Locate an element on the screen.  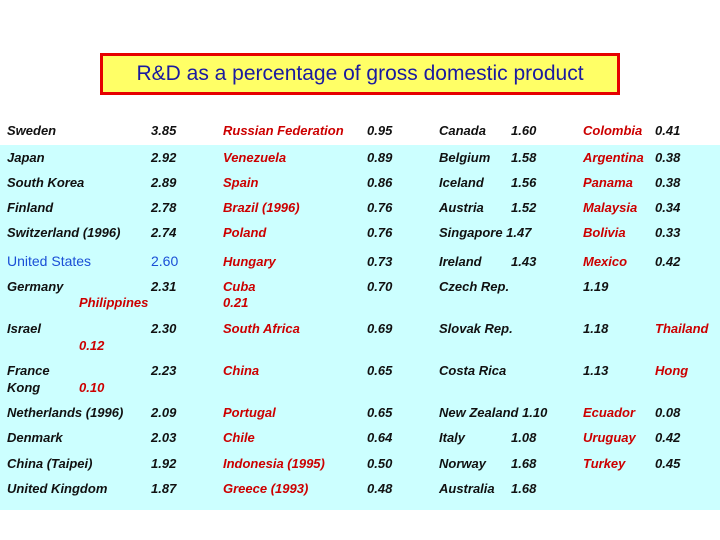
country-cell: Spain is located at coordinates (241, 182).